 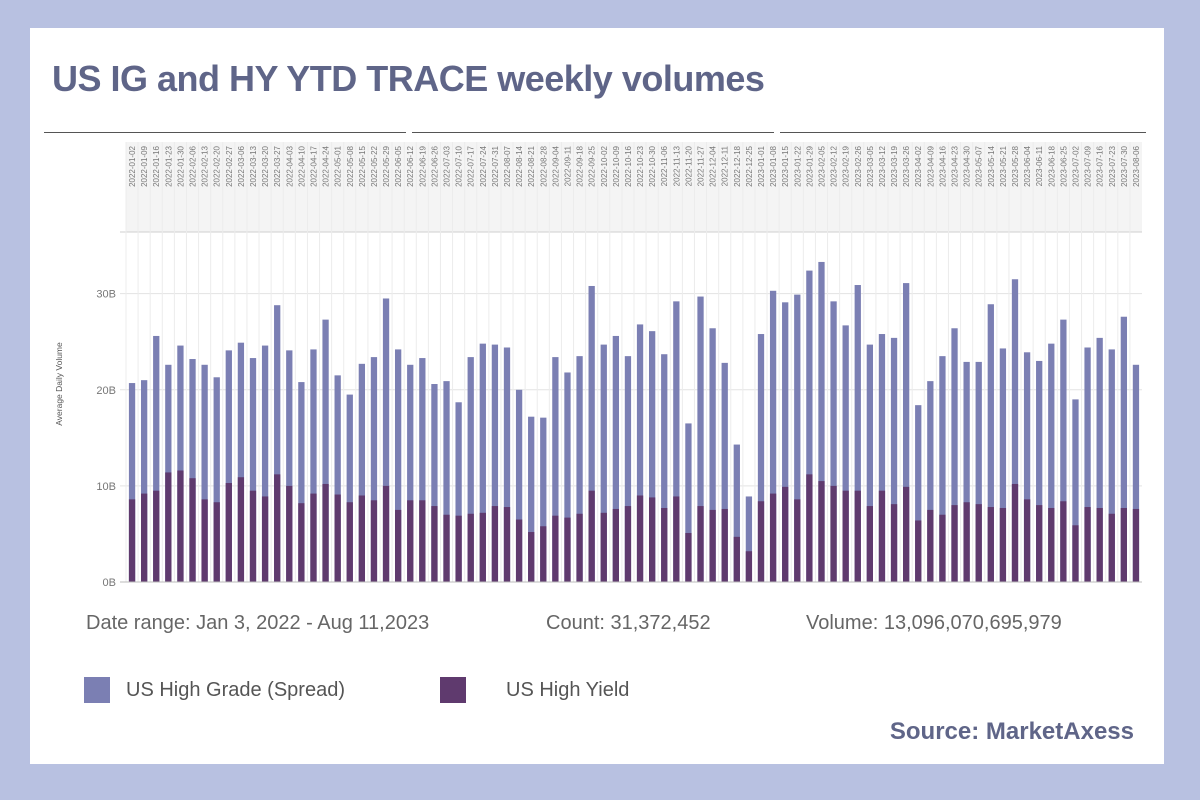 What do you see at coordinates (821, 165) in the screenshot?
I see `x-tick-label: 2023-02-05` at bounding box center [821, 165].